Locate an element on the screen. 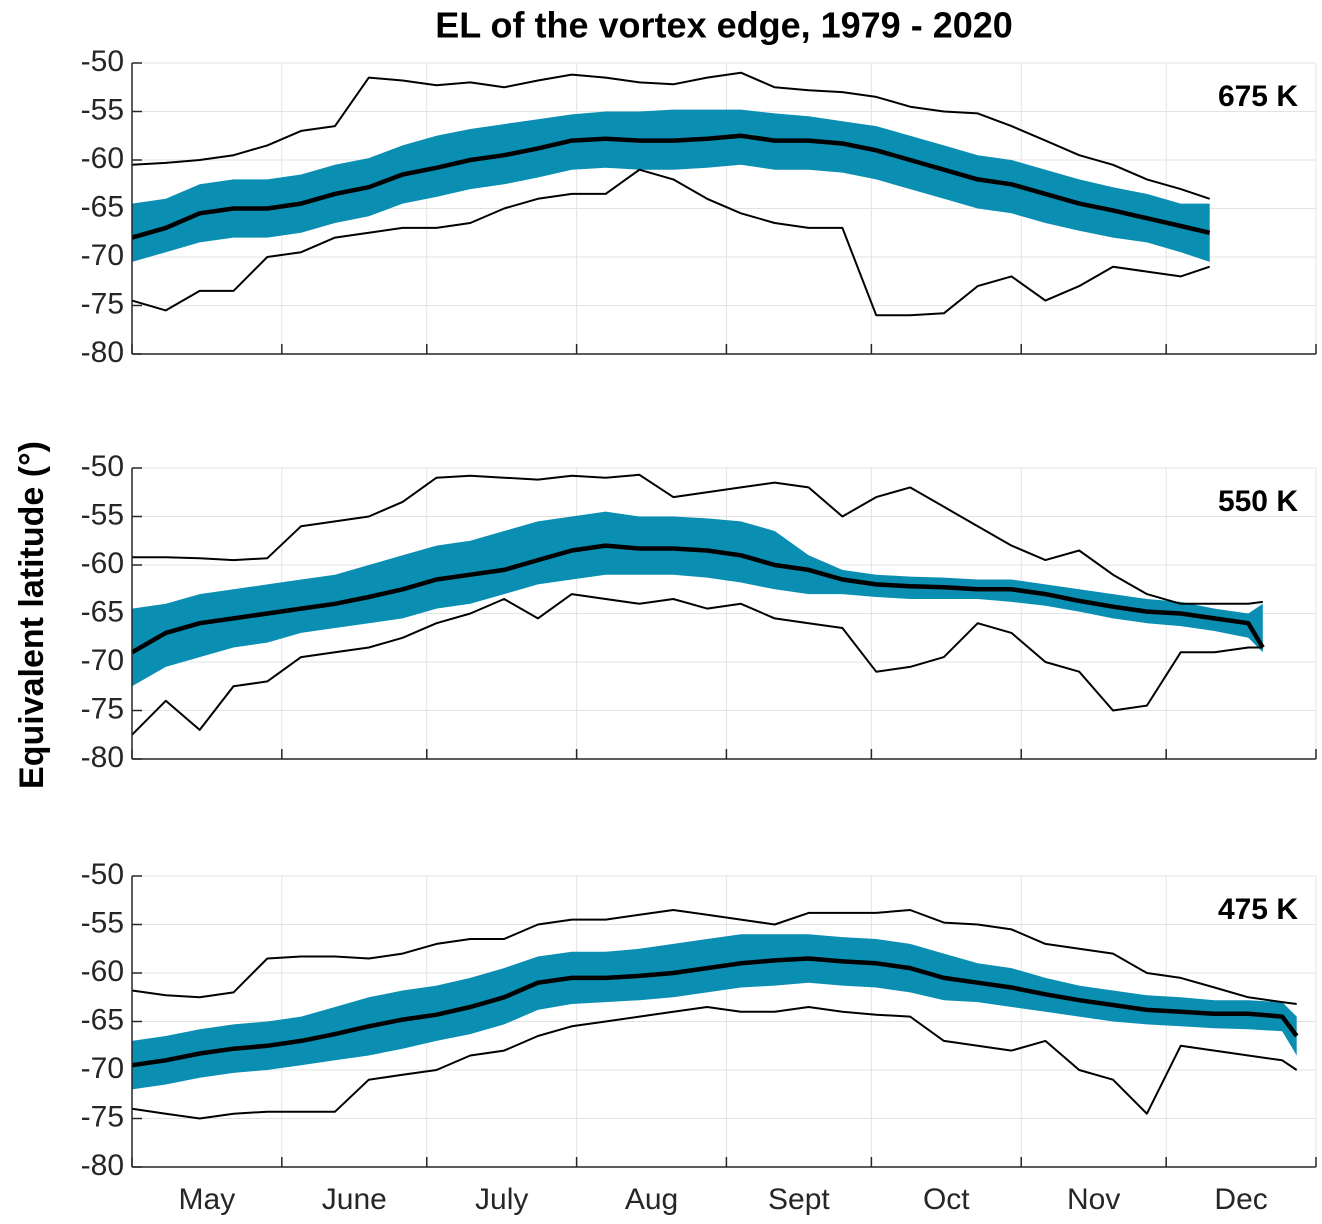  x-tick-label: June is located at coordinates (354, 1199).